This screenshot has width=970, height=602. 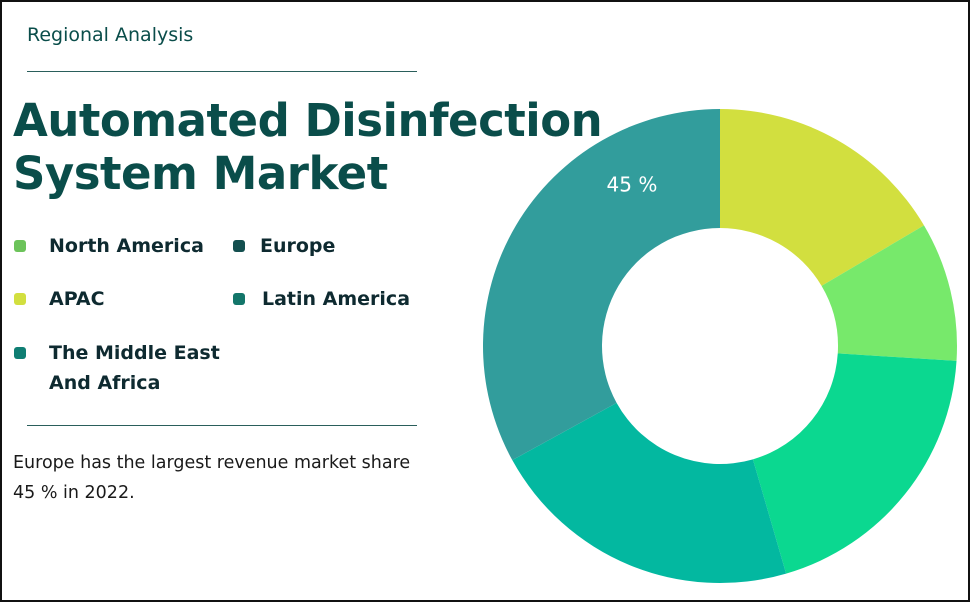 What do you see at coordinates (239, 246) in the screenshot?
I see `legend-swatch-europe` at bounding box center [239, 246].